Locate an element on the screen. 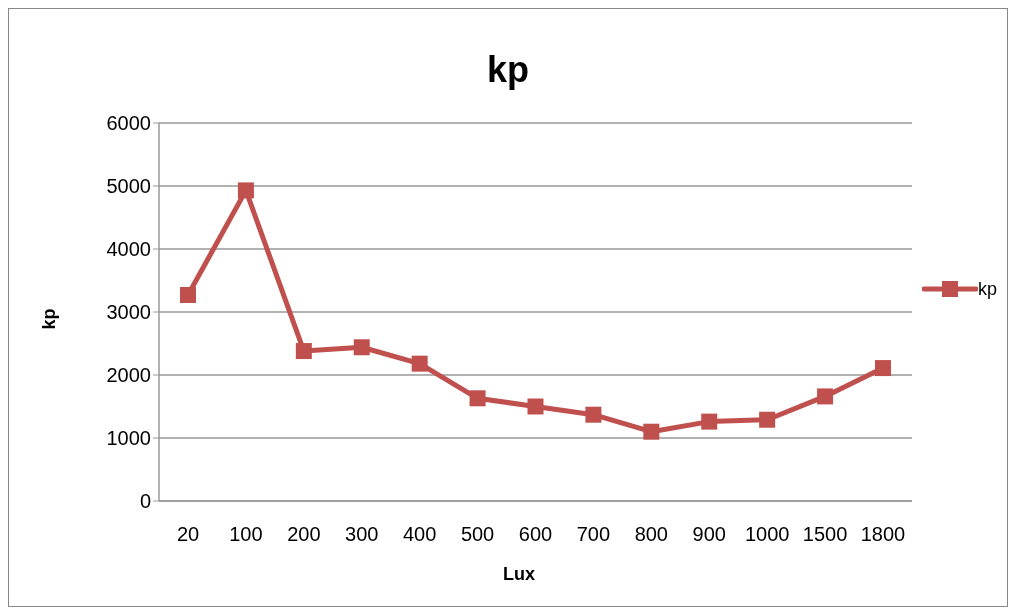 The height and width of the screenshot is (615, 1016). x-tick-label: 1000 is located at coordinates (767, 534).